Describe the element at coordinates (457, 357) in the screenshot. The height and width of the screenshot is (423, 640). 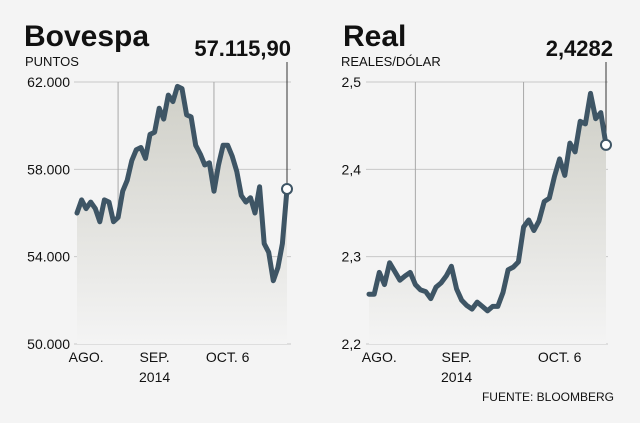
I see `real-xtick-label: SEP.` at that location.